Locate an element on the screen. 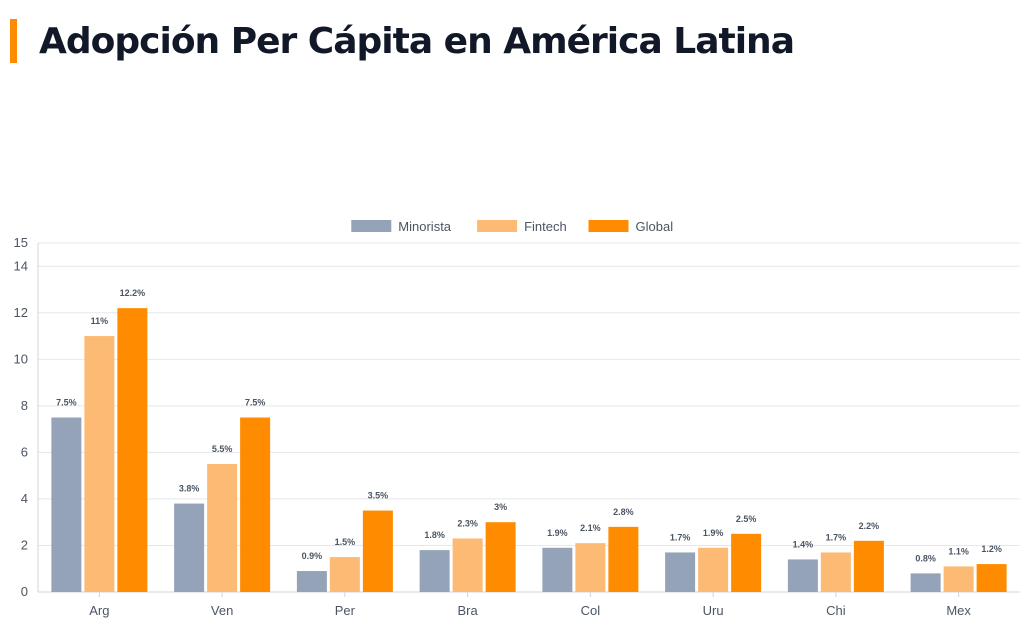 This screenshot has width=1024, height=624. data-label: 2.8% is located at coordinates (623, 512).